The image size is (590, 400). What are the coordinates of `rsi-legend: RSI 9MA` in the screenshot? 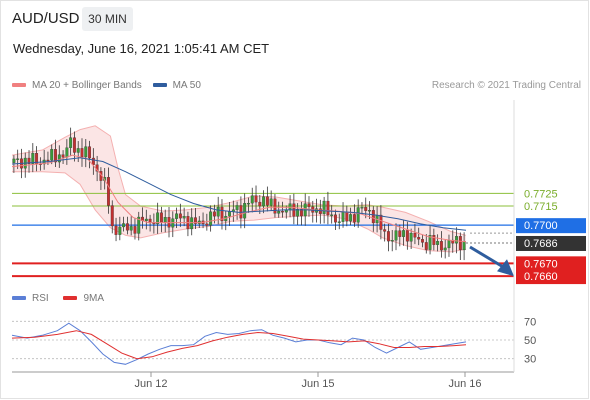 It's located at (64, 298).